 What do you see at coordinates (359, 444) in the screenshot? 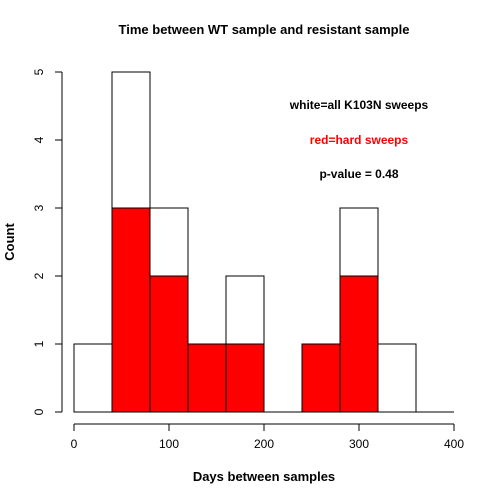
I see `x-tick-label: 300` at bounding box center [359, 444].